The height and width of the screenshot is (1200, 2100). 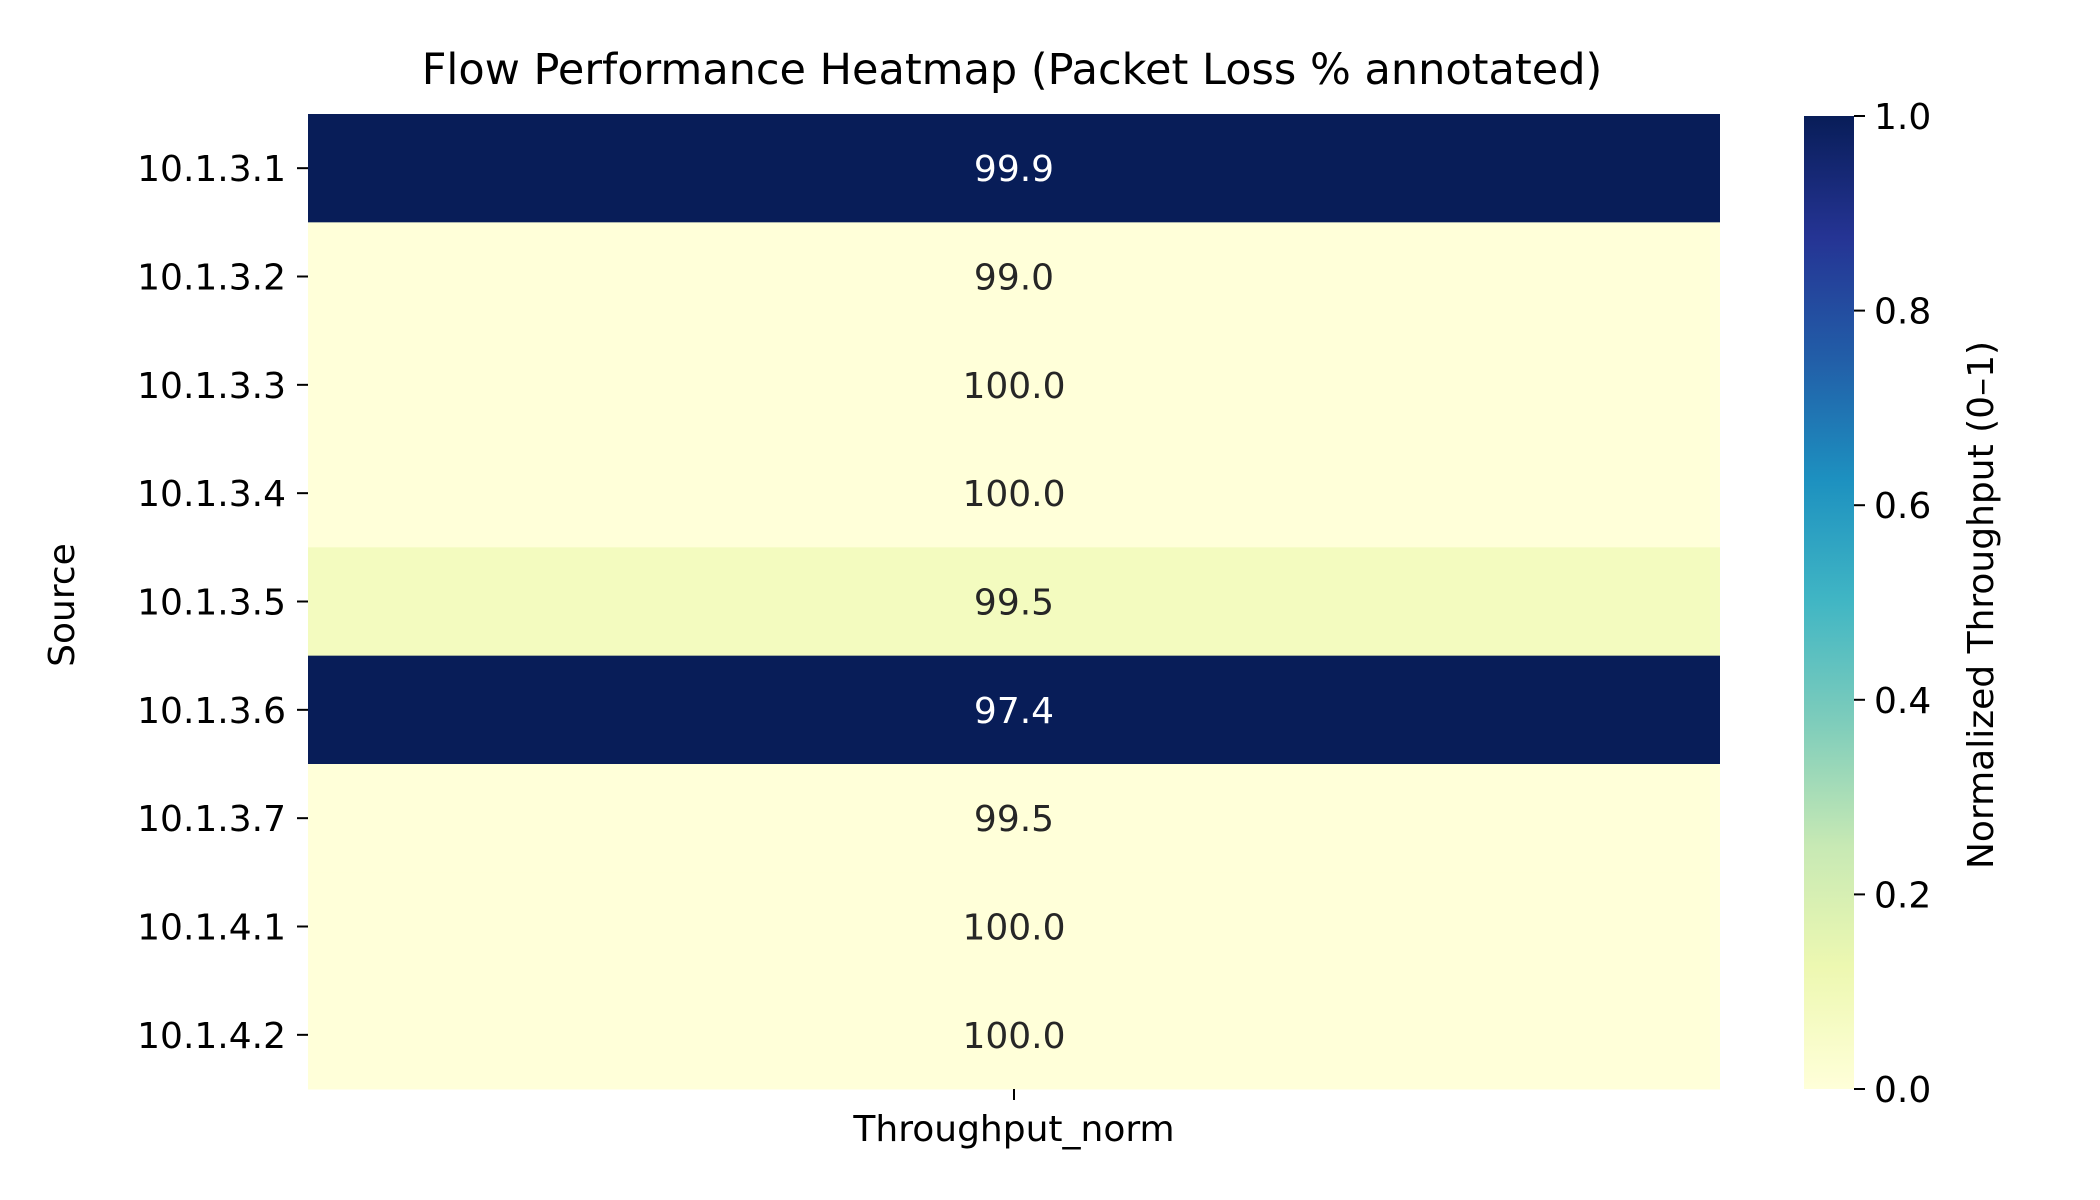 I want to click on colorbar-tick-label: 0.2, so click(x=1902, y=895).